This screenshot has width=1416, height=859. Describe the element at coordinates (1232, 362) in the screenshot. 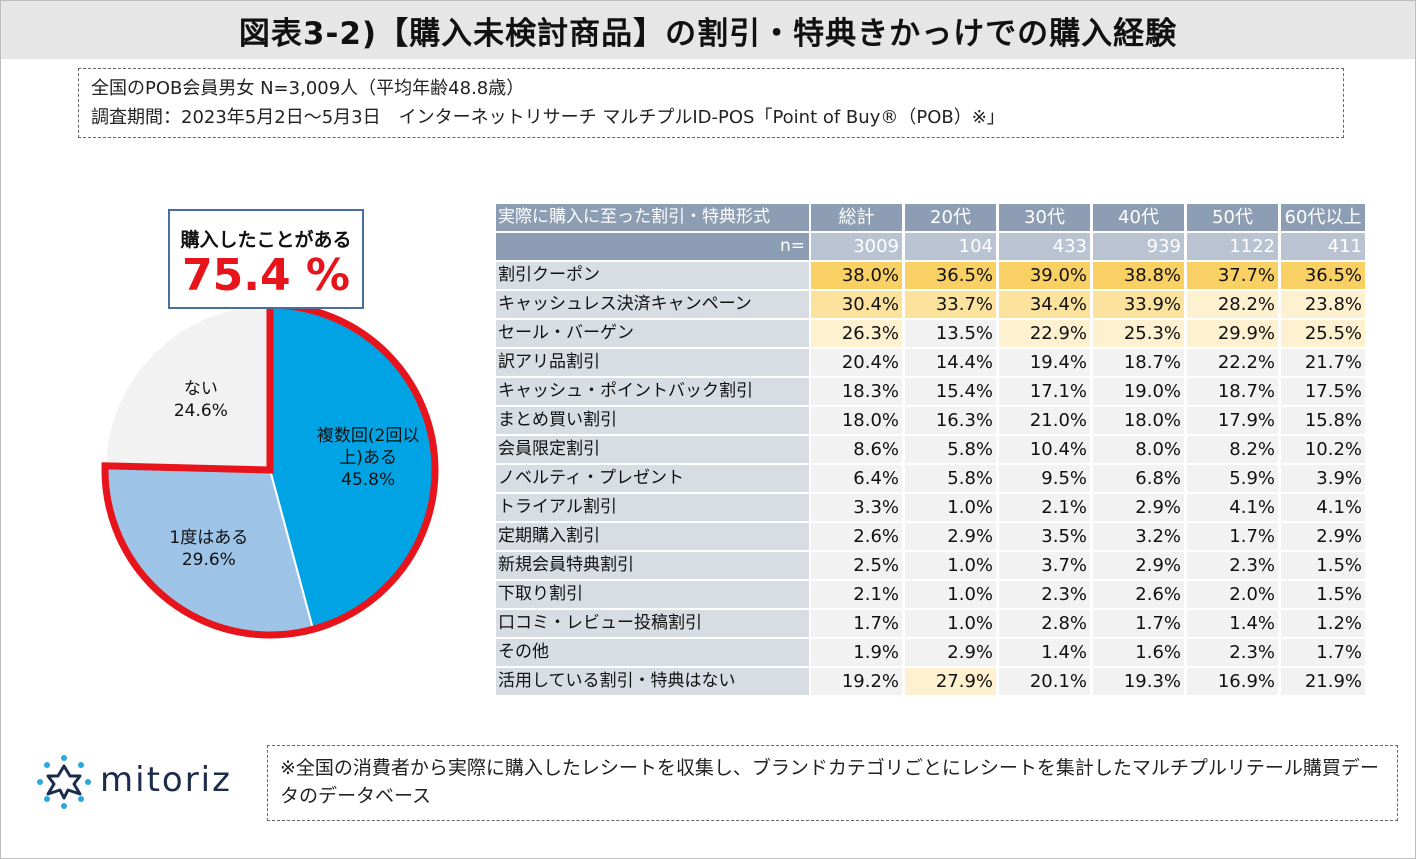

I see `table-cell: 22.2%` at that location.